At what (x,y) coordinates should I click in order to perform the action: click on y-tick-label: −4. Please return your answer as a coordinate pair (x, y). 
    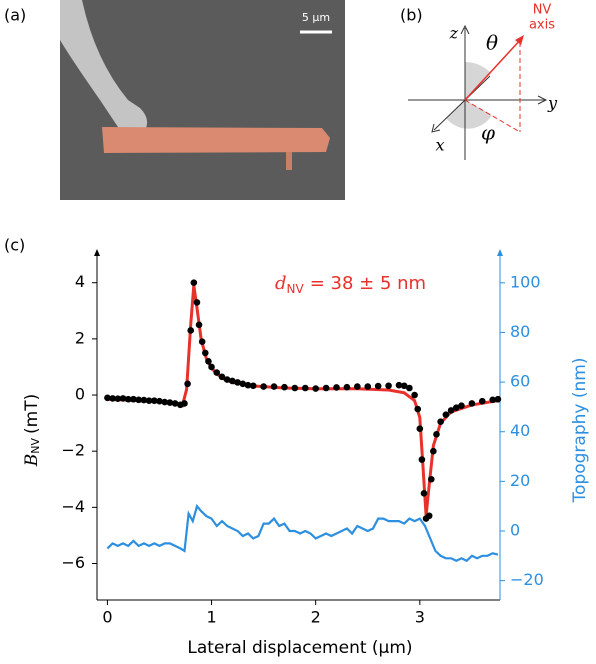
    Looking at the image, I should click on (73, 506).